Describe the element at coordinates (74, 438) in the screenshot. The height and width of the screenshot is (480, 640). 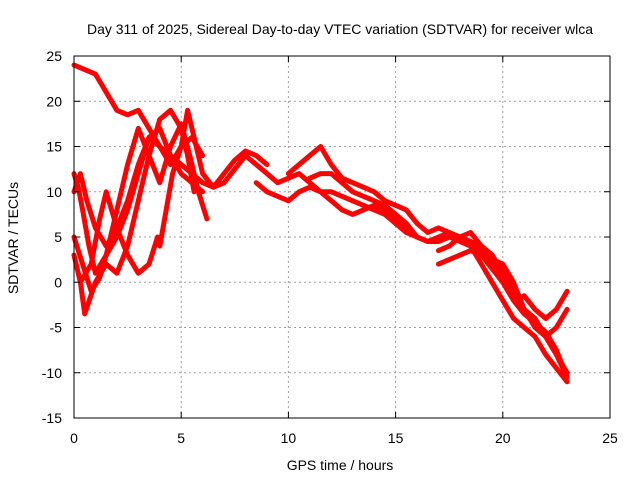
I see `x-tick-label: 0` at that location.